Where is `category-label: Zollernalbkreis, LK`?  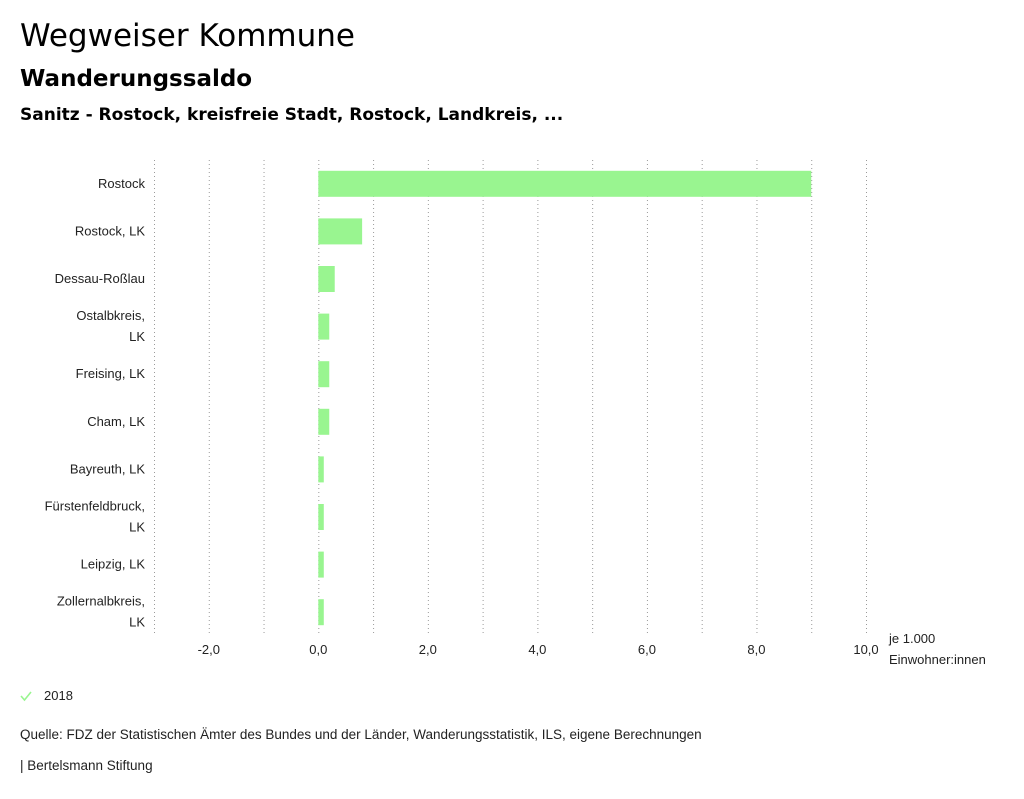
category-label: Zollernalbkreis, LK is located at coordinates (101, 612).